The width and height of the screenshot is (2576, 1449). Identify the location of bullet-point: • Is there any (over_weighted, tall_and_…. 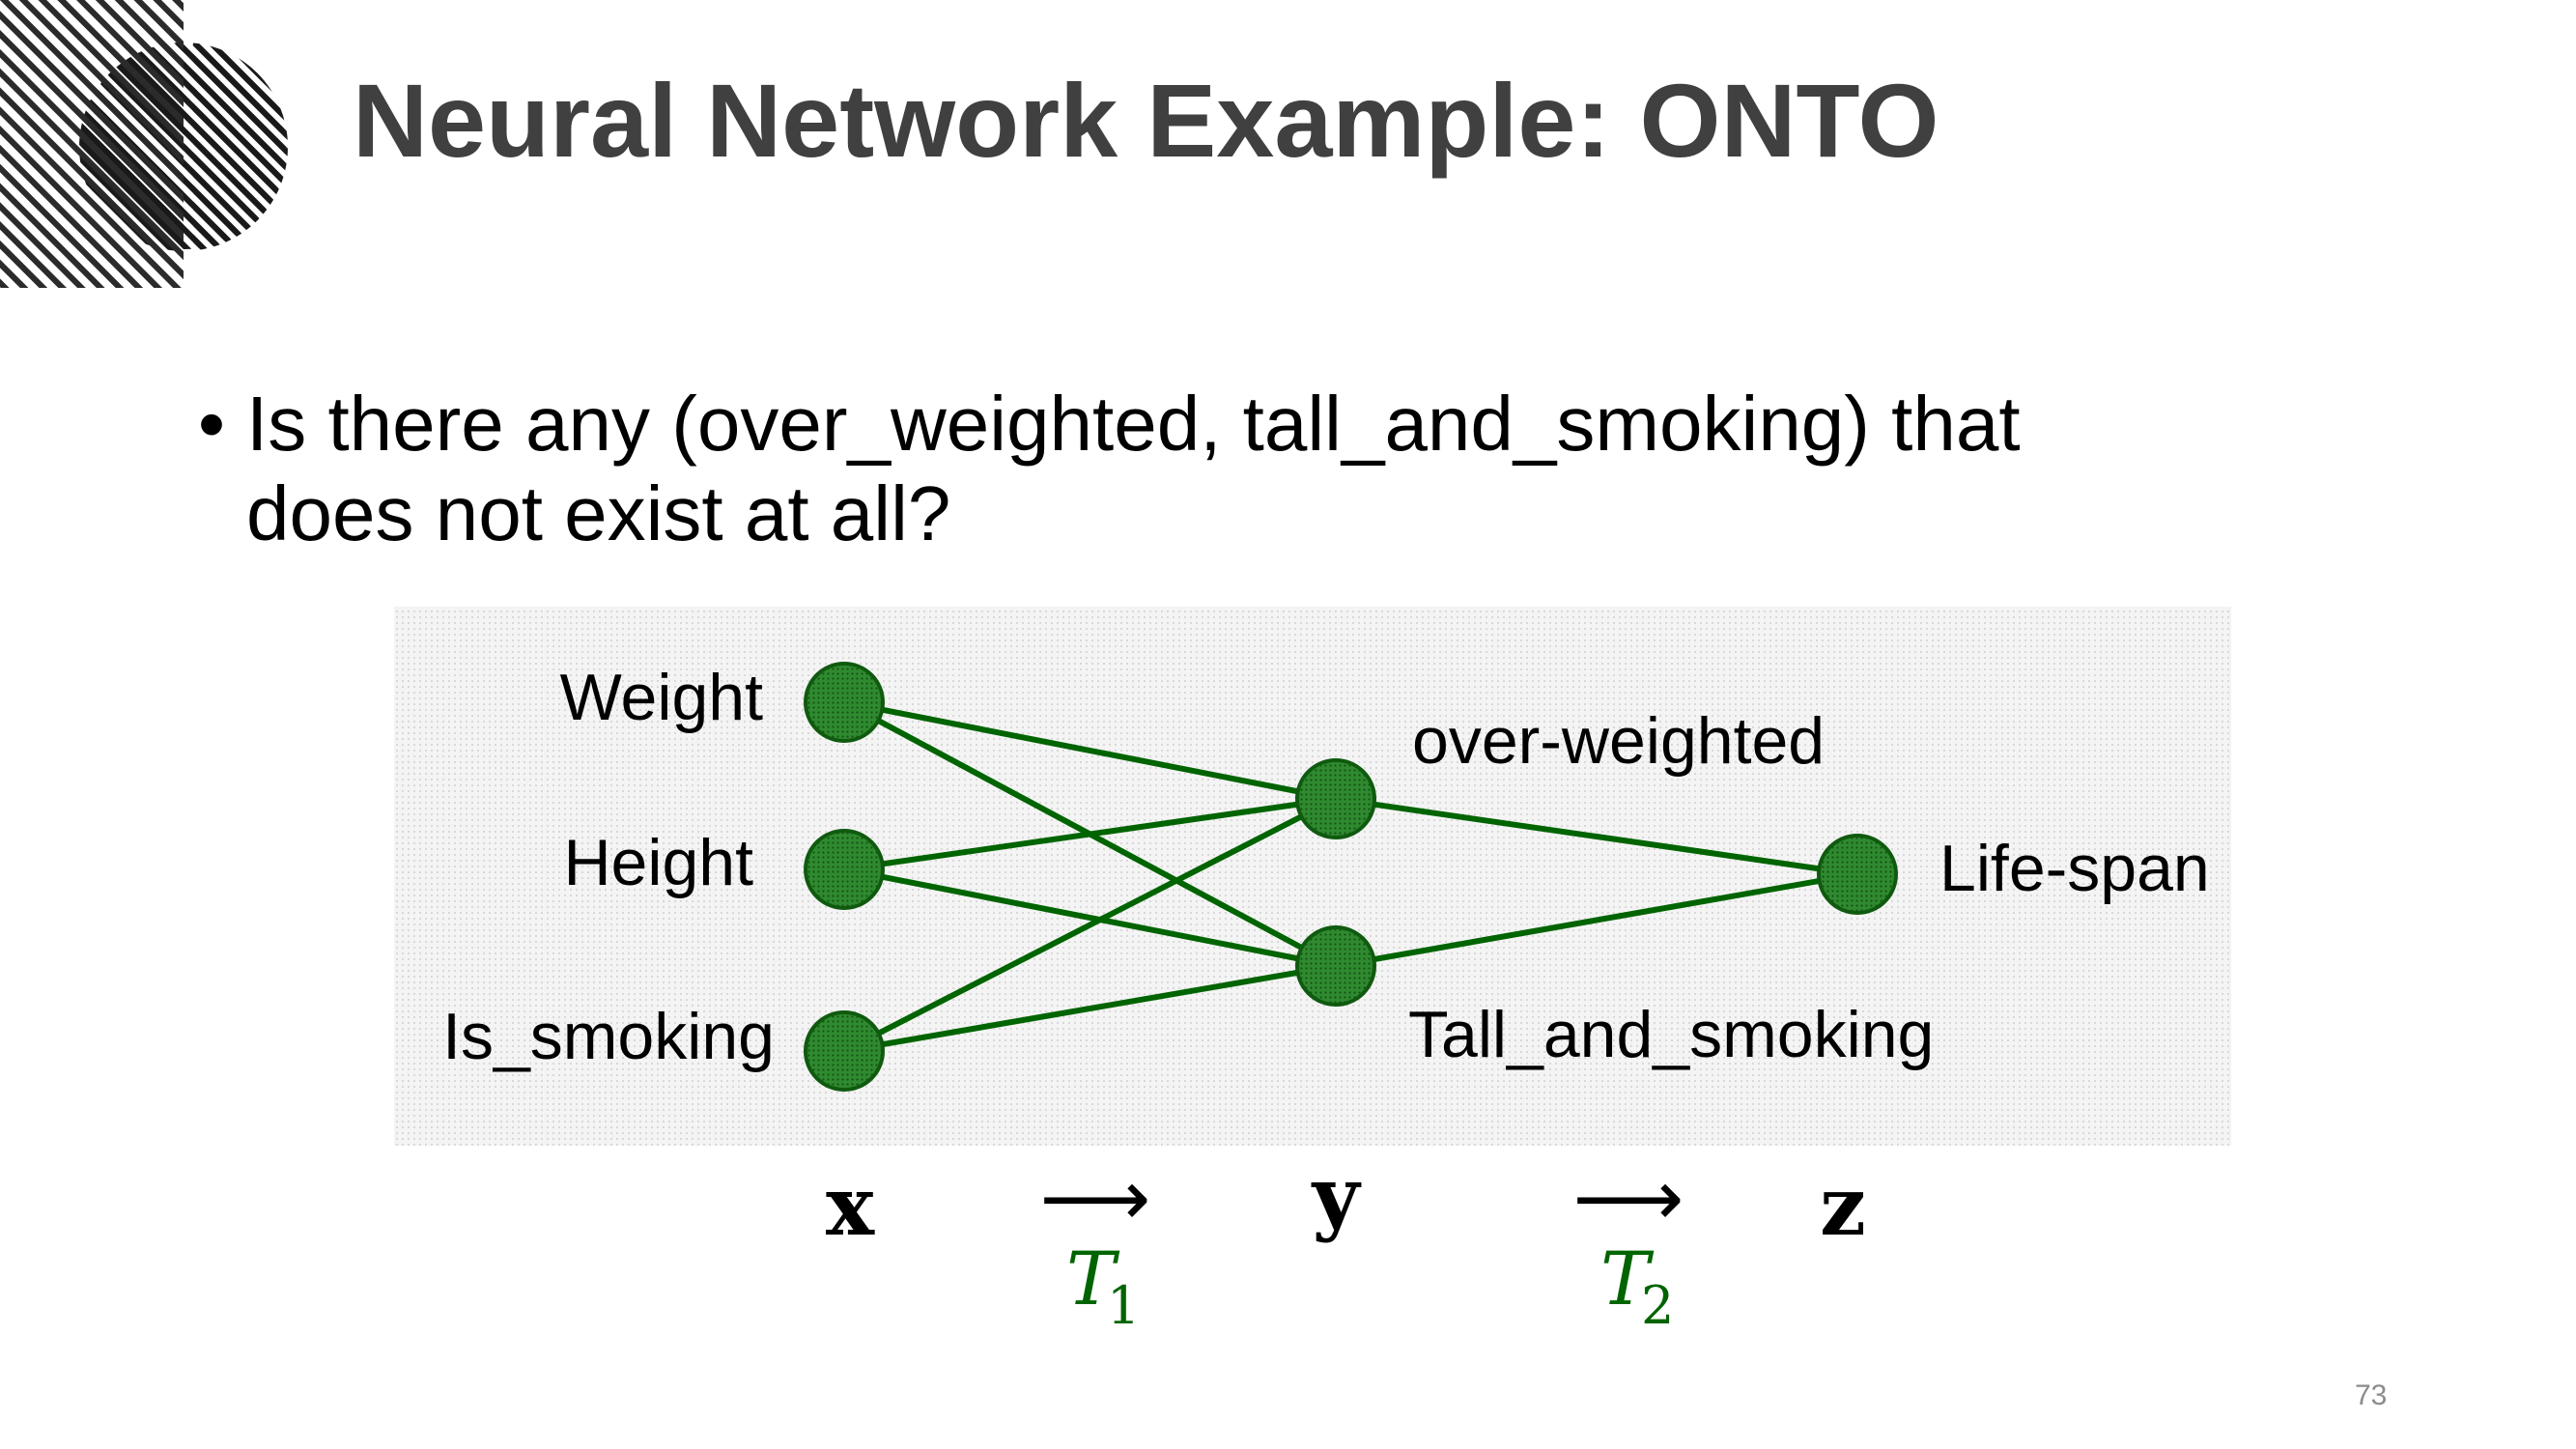
(1164, 468).